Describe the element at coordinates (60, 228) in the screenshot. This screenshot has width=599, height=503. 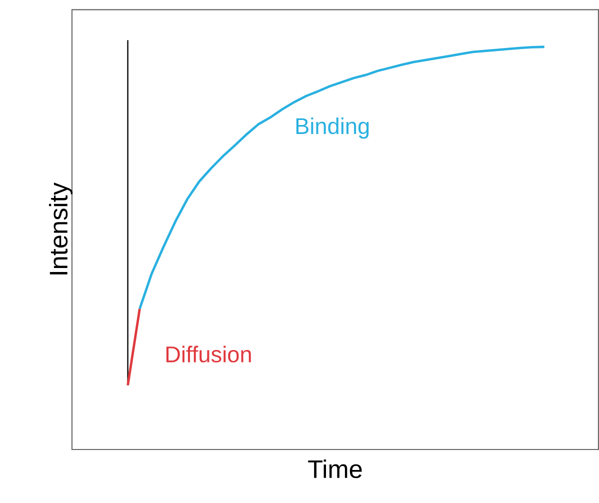
I see `y-axis-title: Intensity` at that location.